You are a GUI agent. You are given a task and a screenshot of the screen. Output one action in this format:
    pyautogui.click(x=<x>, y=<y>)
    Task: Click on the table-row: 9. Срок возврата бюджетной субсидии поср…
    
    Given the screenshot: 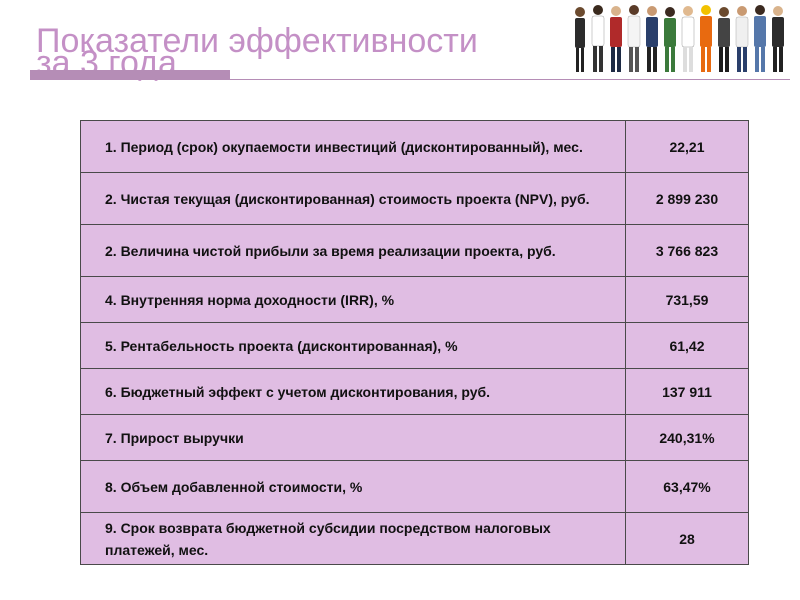 What is the action you would take?
    pyautogui.click(x=414, y=538)
    